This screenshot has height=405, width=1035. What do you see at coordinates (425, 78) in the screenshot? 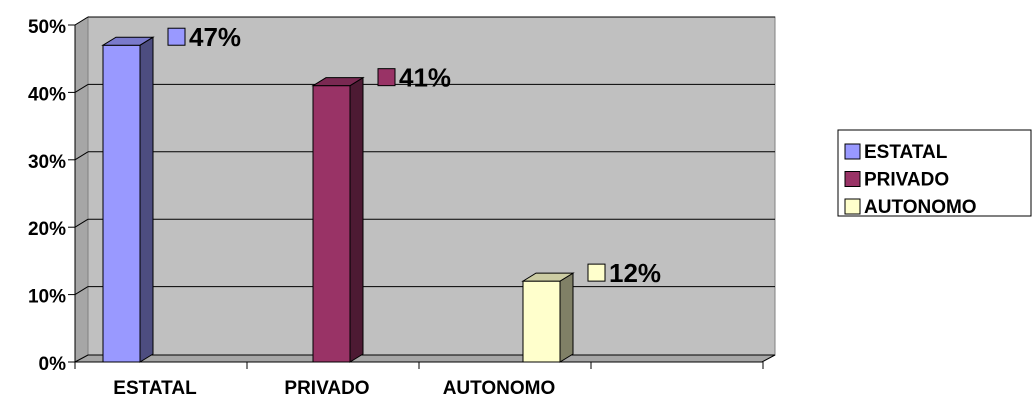
I see `value-label: 41%` at bounding box center [425, 78].